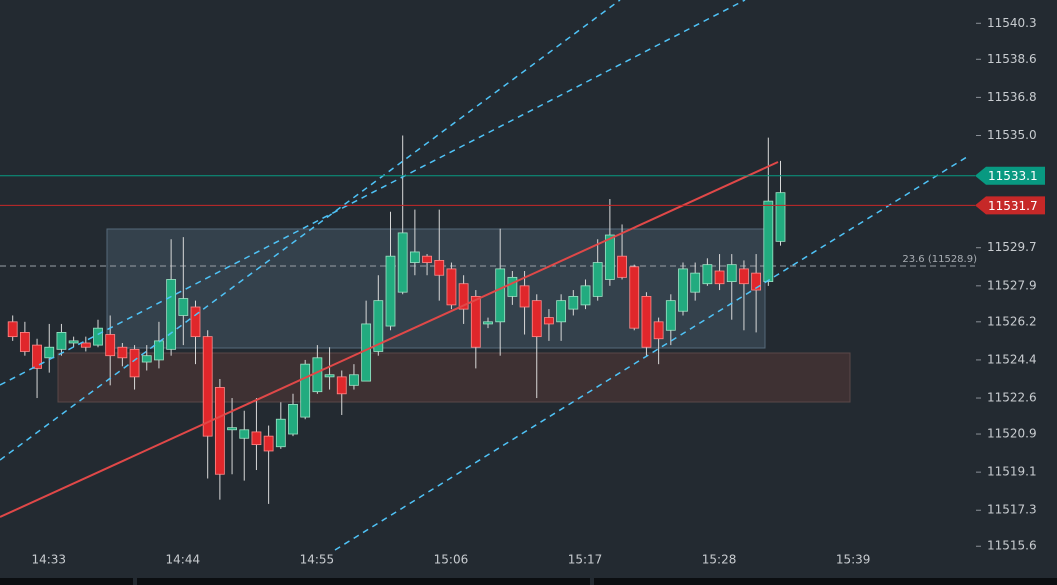 The width and height of the screenshot is (1057, 585). Describe the element at coordinates (719, 560) in the screenshot. I see `x-tick-label: 15:28` at that location.